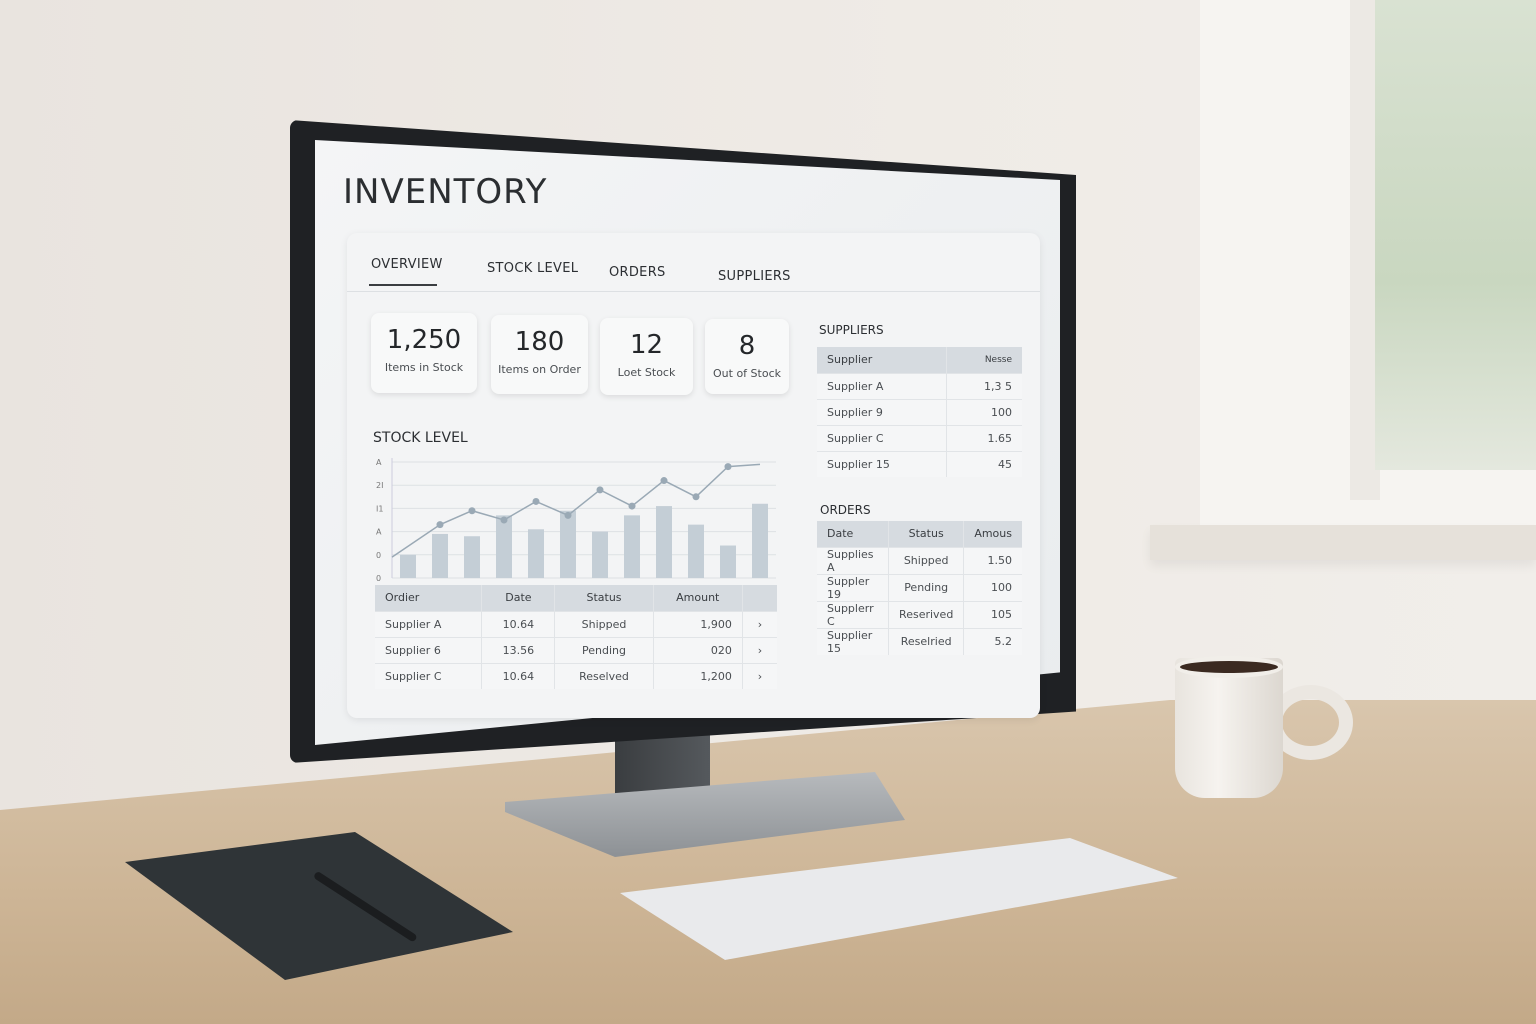 The image size is (1536, 1024). What do you see at coordinates (853, 614) in the screenshot?
I see `table-cell: Supplerr C` at bounding box center [853, 614].